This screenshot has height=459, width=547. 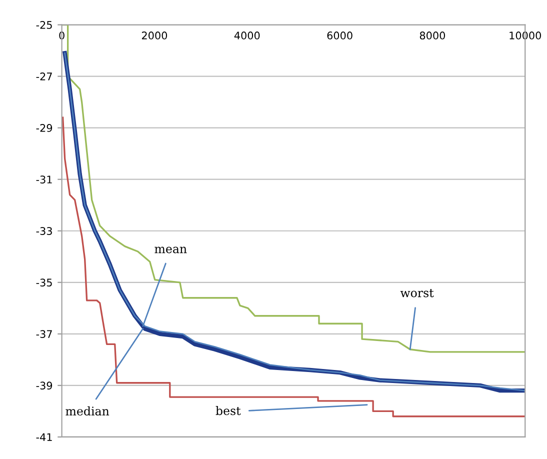 I want to click on x-tick-label: 4000, so click(x=247, y=36).